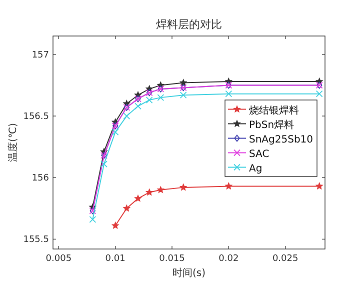 Image resolution: width=342 pixels, height=287 pixels. I want to click on x-tick-label: 0.005, so click(59, 259).